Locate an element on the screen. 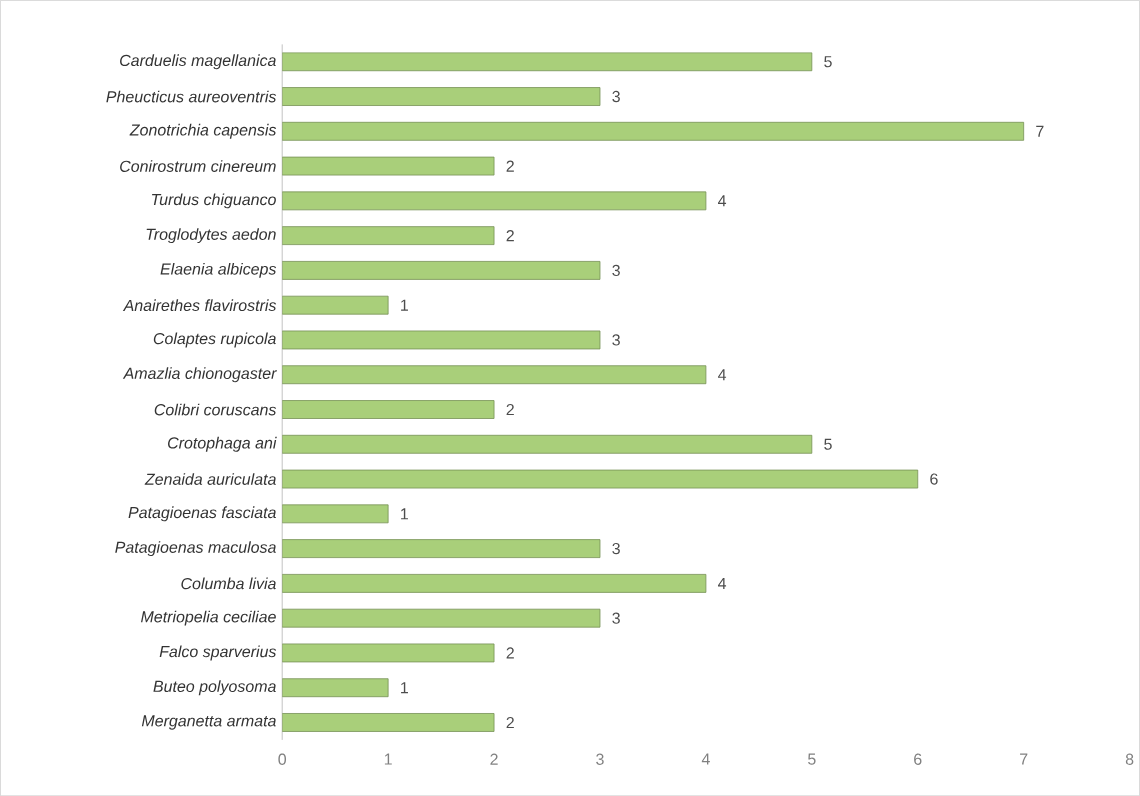 Image resolution: width=1140 pixels, height=796 pixels. y-tick-label: Patagioenas fasciata is located at coordinates (202, 514).